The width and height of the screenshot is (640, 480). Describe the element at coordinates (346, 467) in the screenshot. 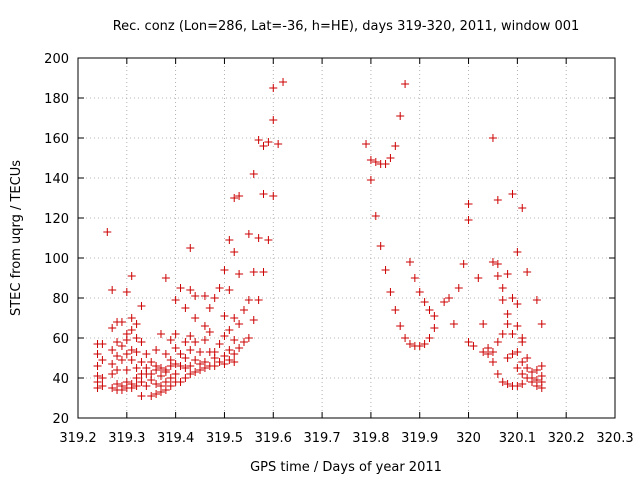

I see `x-axis-label: GPS time / Days of year 2011` at that location.